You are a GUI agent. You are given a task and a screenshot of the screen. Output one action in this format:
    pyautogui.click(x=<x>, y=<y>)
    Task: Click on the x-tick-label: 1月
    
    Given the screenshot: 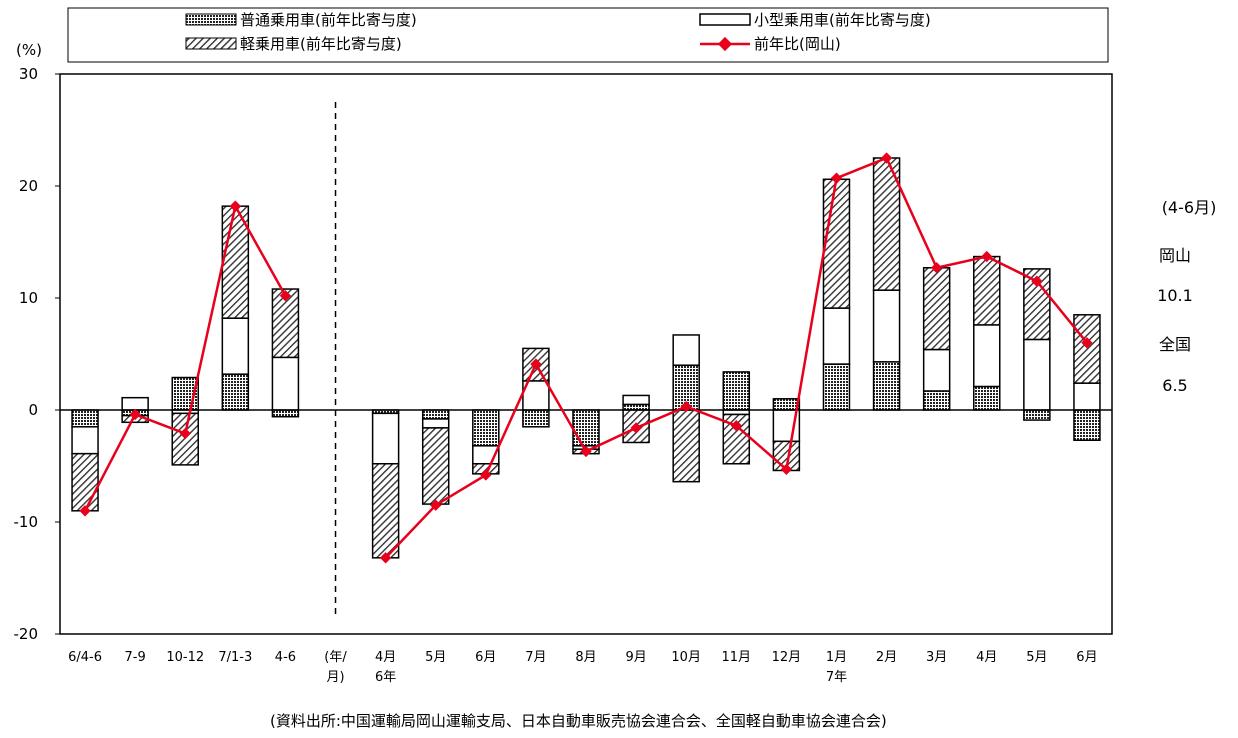 What is the action you would take?
    pyautogui.click(x=836, y=657)
    